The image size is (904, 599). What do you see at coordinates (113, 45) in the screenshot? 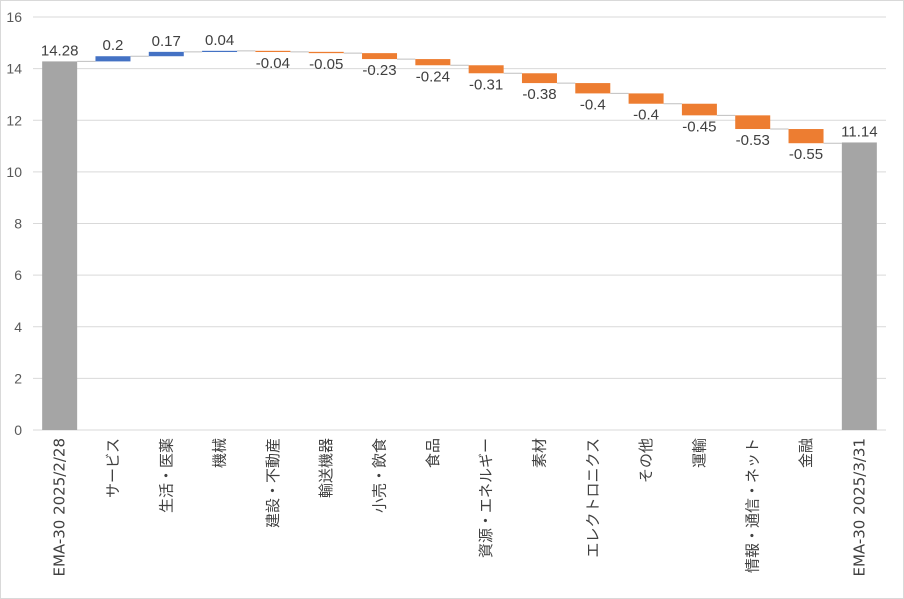
I see `data-label: 0.2` at bounding box center [113, 45].